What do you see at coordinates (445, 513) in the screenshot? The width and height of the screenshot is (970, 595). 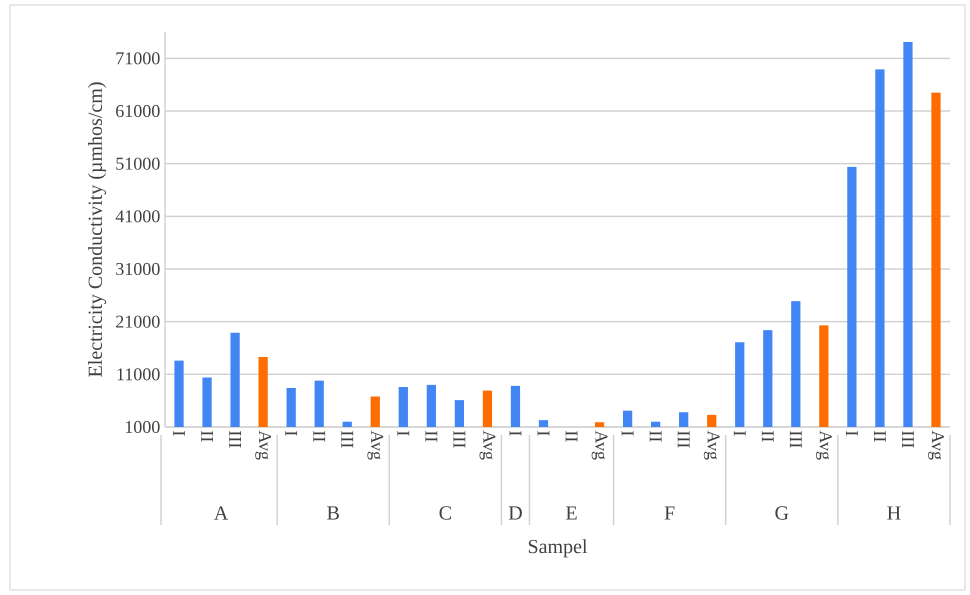 I see `text: C` at bounding box center [445, 513].